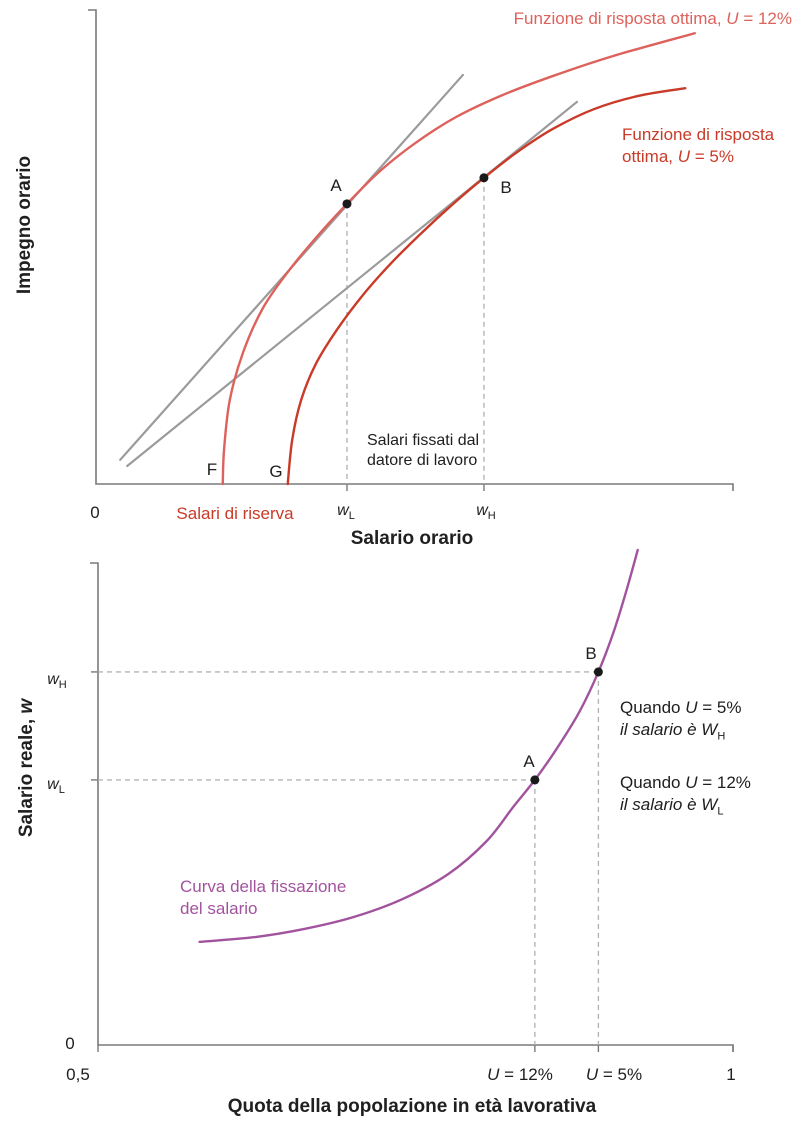 The width and height of the screenshot is (810, 1128). I want to click on curve-label-u5-line2: ottima, U = 5%, so click(678, 156).